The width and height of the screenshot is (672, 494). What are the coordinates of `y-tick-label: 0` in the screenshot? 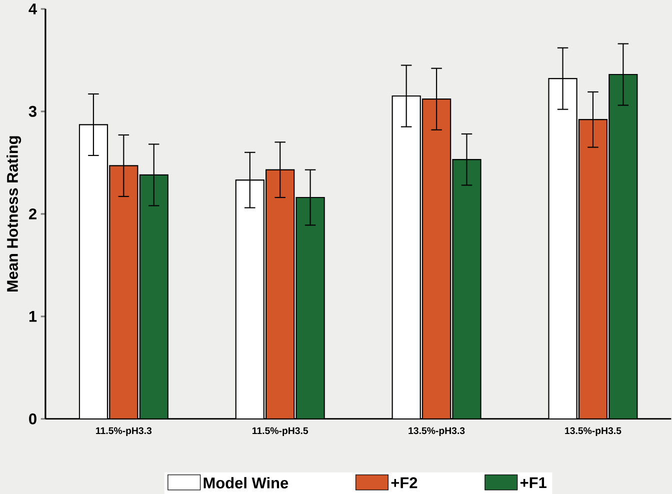 It's located at (32, 418).